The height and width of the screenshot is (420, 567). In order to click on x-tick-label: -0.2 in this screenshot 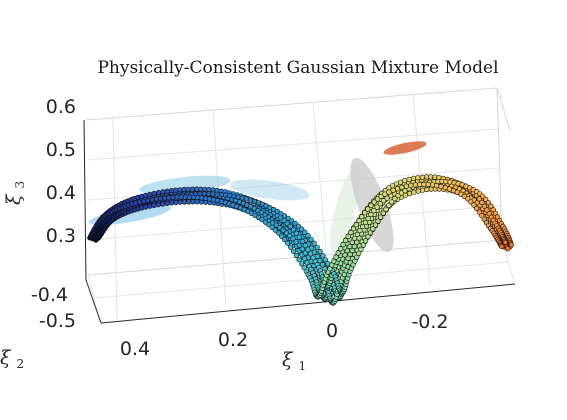, I will do `click(429, 322)`.